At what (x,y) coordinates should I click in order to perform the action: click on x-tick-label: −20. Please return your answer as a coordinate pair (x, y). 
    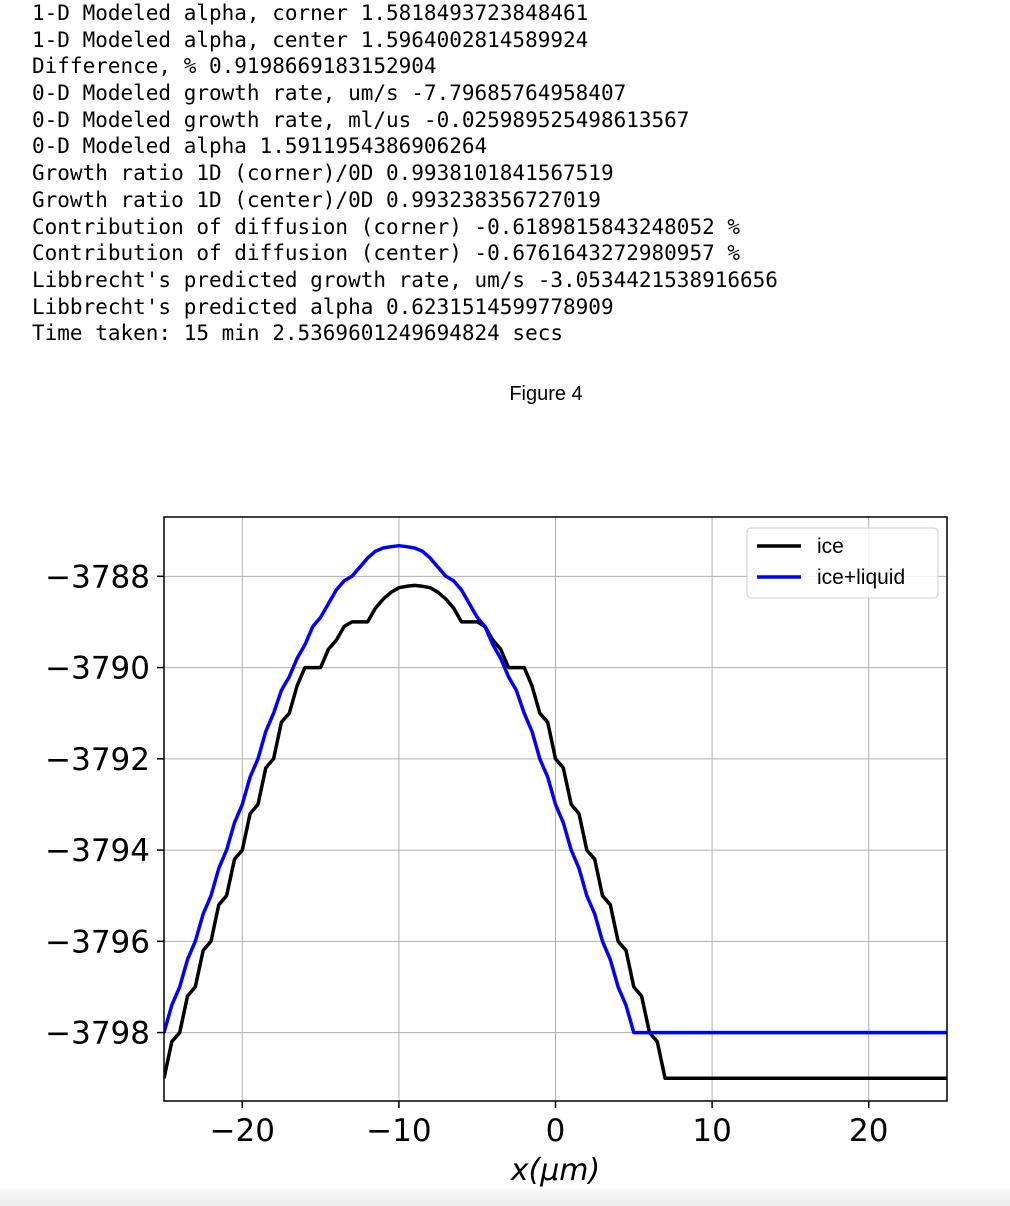
    Looking at the image, I should click on (242, 1131).